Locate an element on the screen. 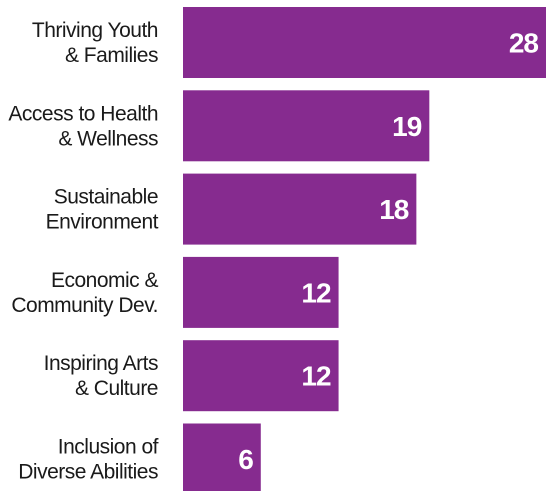 This screenshot has height=491, width=546. category-label-4-line-1: & Culture is located at coordinates (116, 388).